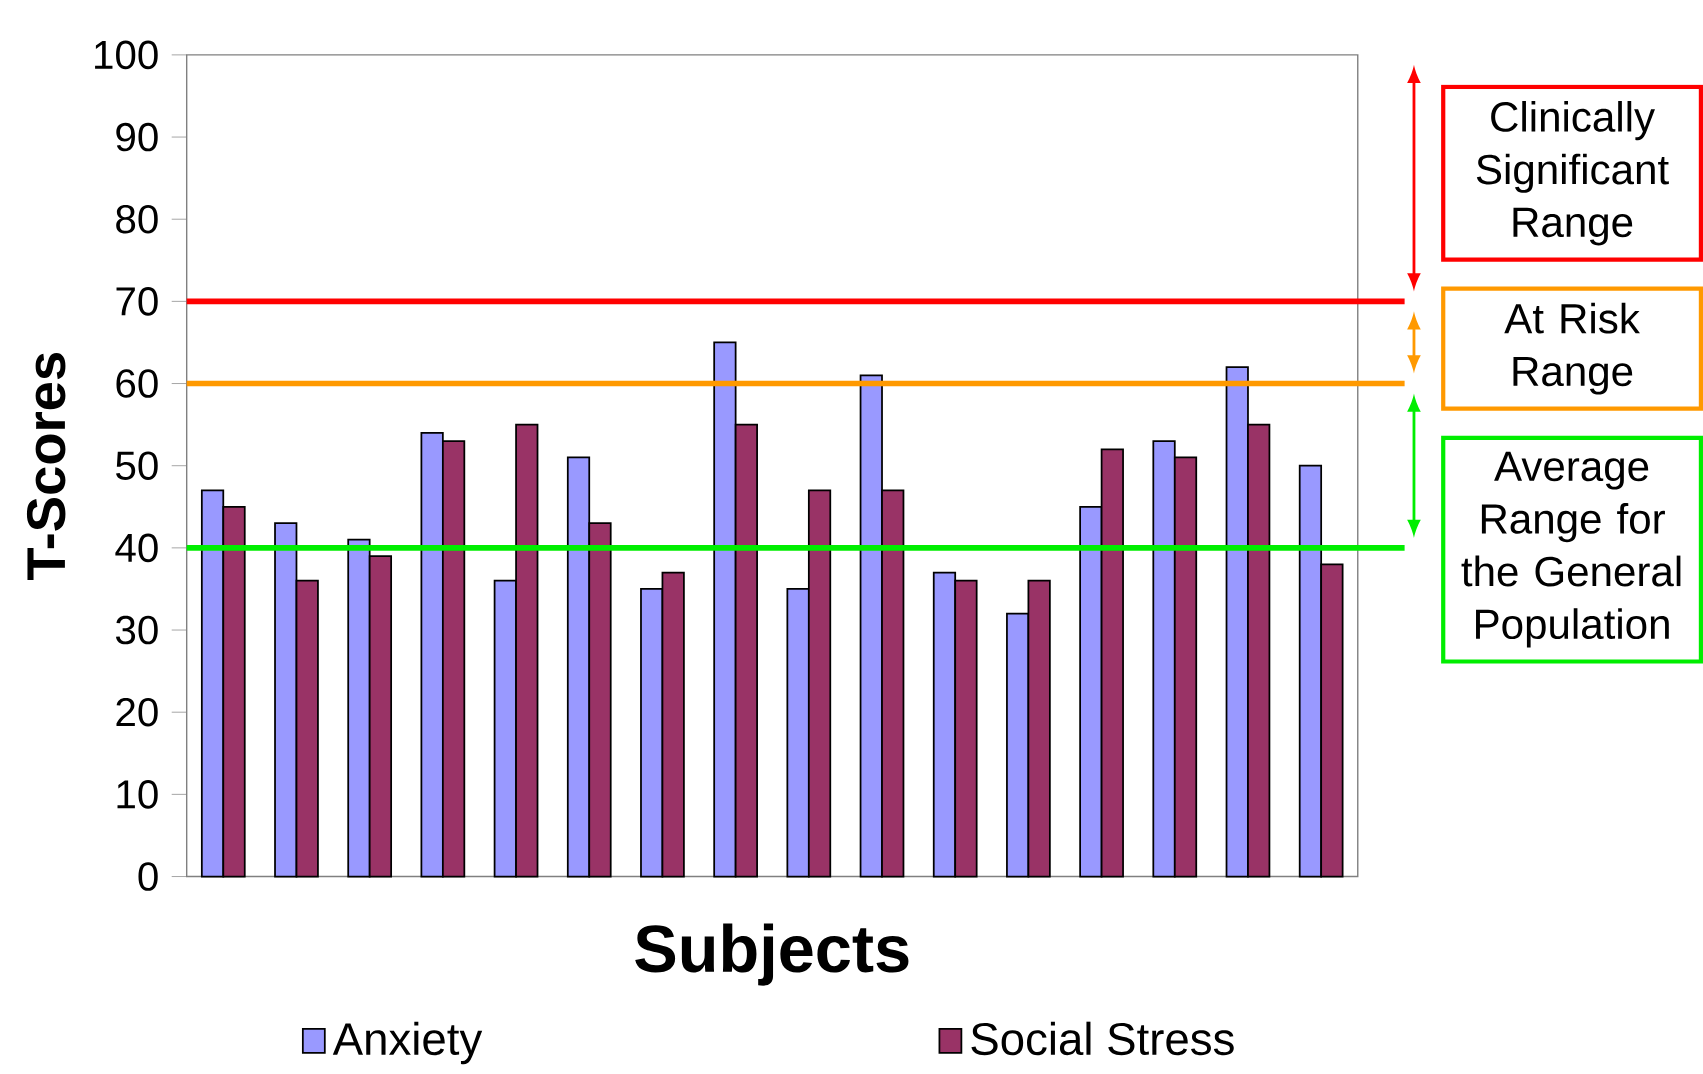 This screenshot has height=1074, width=1703. I want to click on legend-label: Social Stress, so click(1102, 1038).